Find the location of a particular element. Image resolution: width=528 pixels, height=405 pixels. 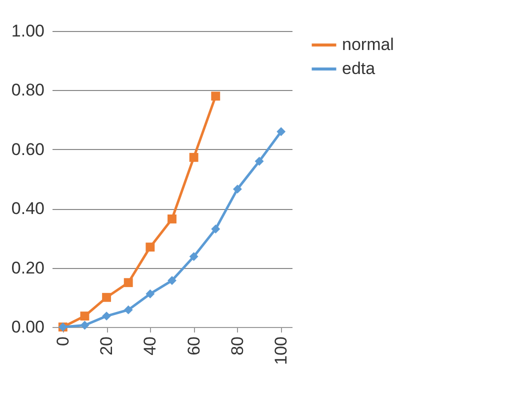

y-tick-label: 0.40 is located at coordinates (27, 208).